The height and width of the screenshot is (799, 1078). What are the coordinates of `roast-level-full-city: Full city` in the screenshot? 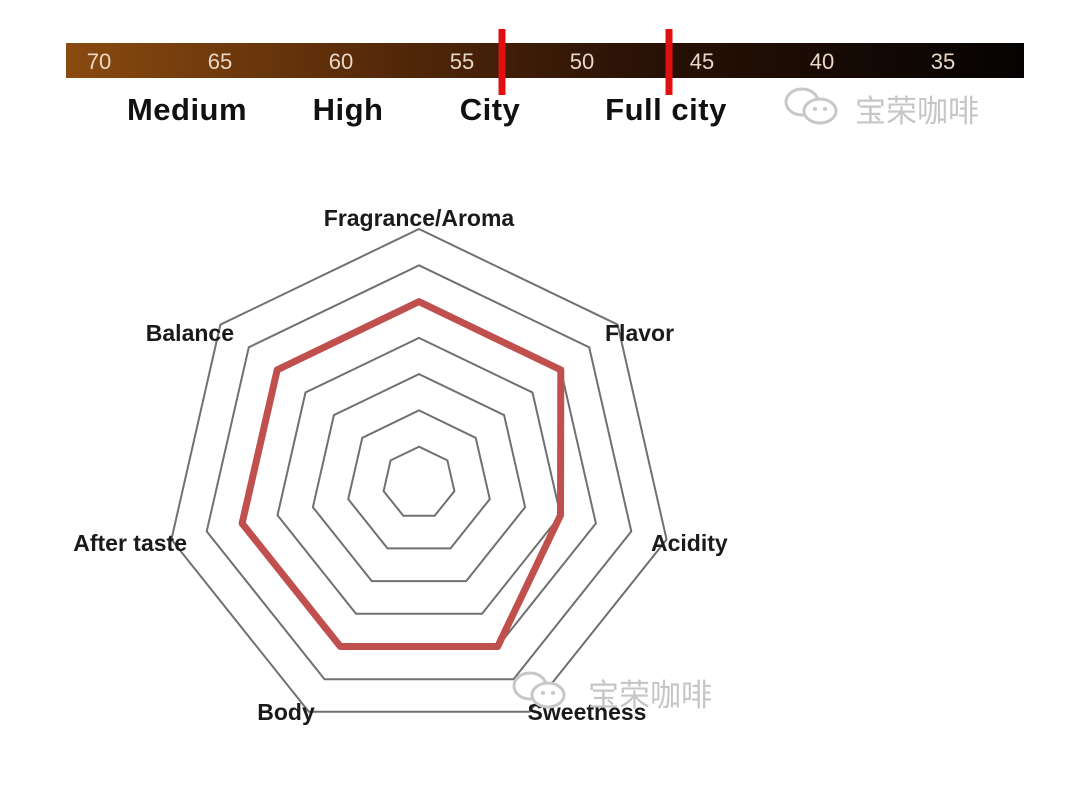 It's located at (666, 109).